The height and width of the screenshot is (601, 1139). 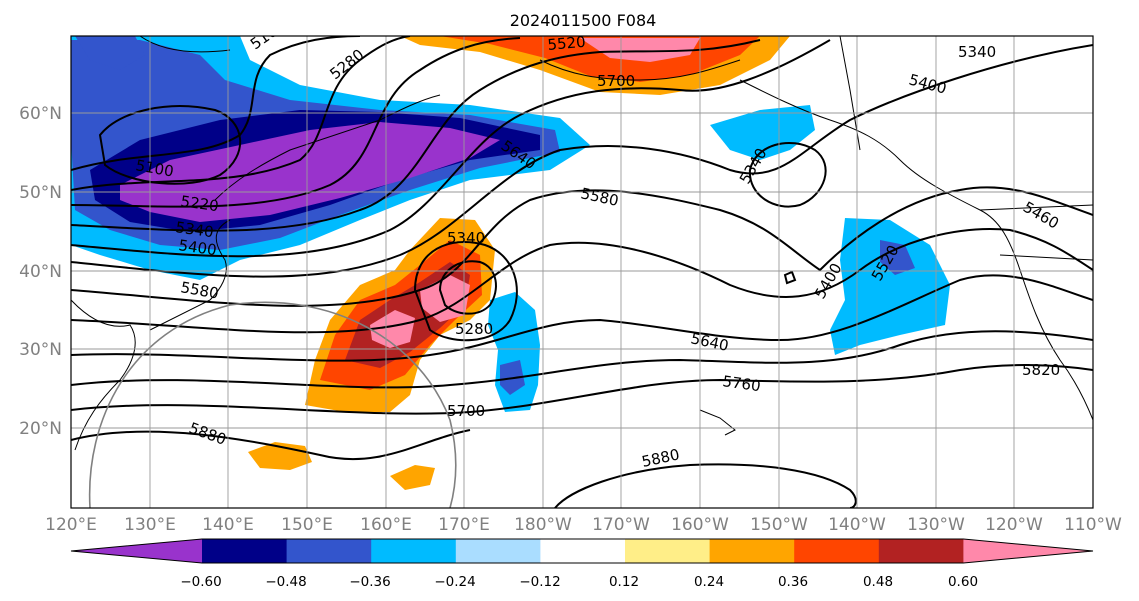 What do you see at coordinates (1093, 525) in the screenshot?
I see `lon-label: 110°W` at bounding box center [1093, 525].